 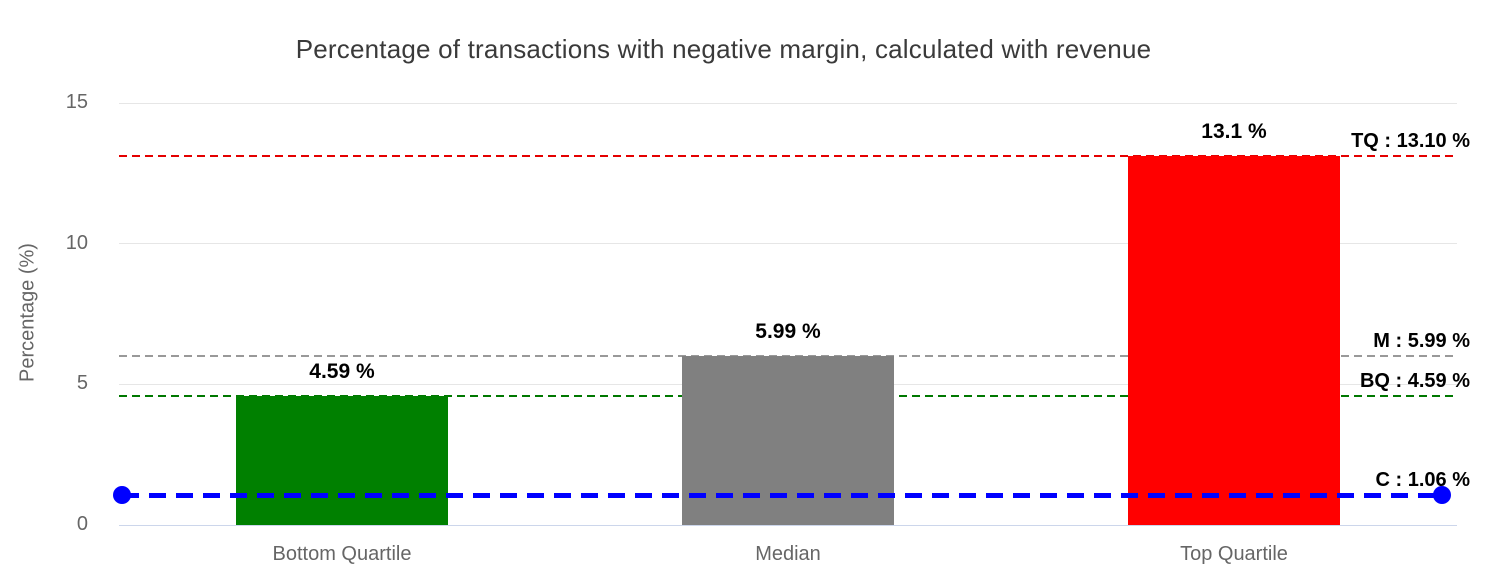 I want to click on line-point-marker-left, so click(x=122, y=495).